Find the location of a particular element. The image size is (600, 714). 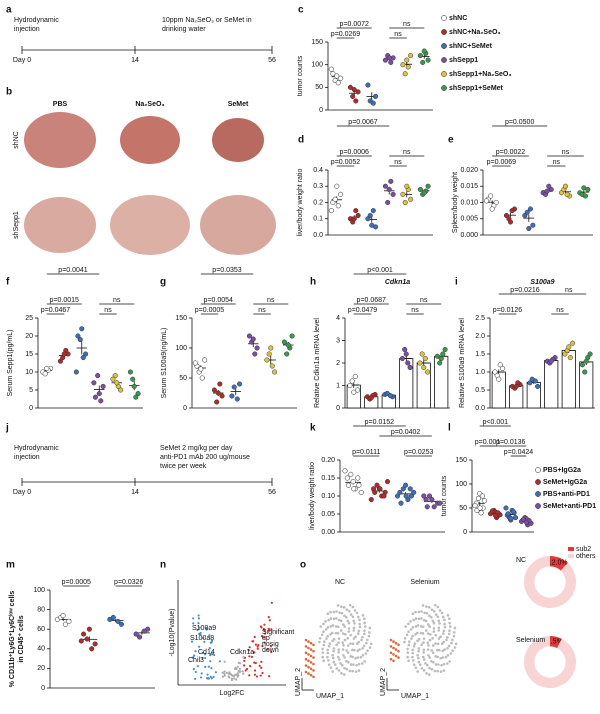

y-tick-label: 0 is located at coordinates (185, 408).